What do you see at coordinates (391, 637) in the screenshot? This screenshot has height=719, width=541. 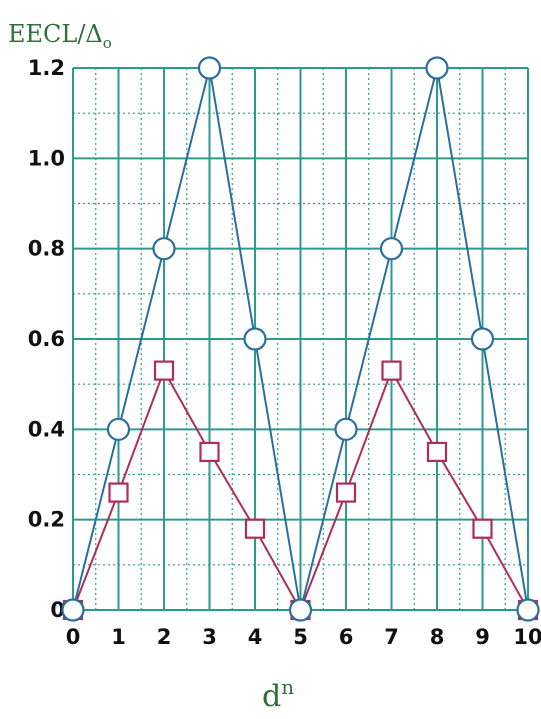 I see `x-tick-label: 7` at bounding box center [391, 637].